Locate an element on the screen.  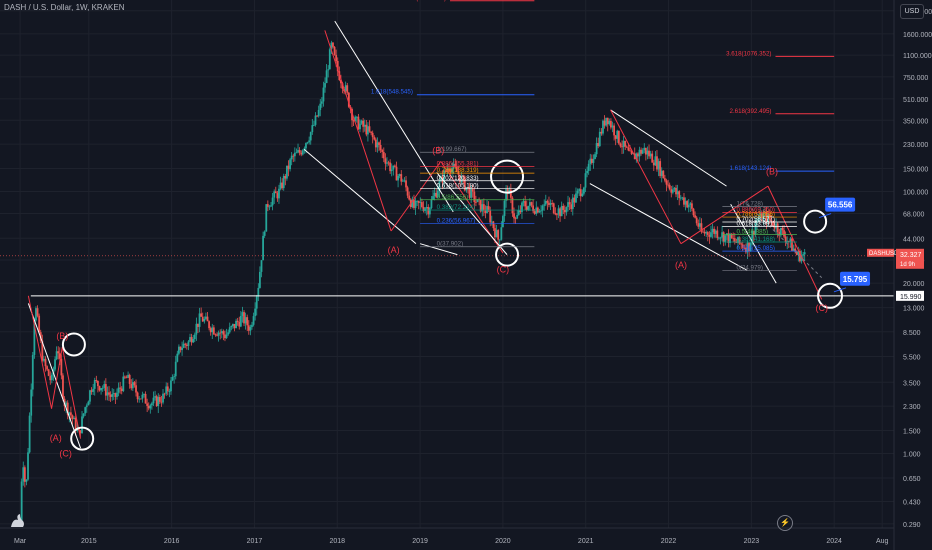
y-tick-label: 230.000 is located at coordinates (915, 145).